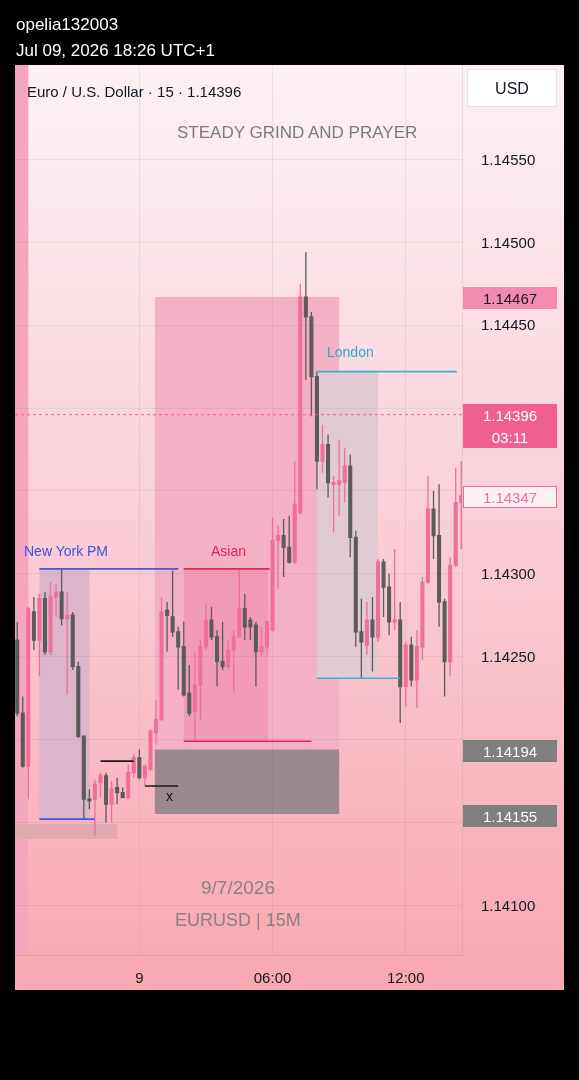 Image resolution: width=579 pixels, height=1080 pixels. I want to click on text: 1.14194, so click(510, 751).